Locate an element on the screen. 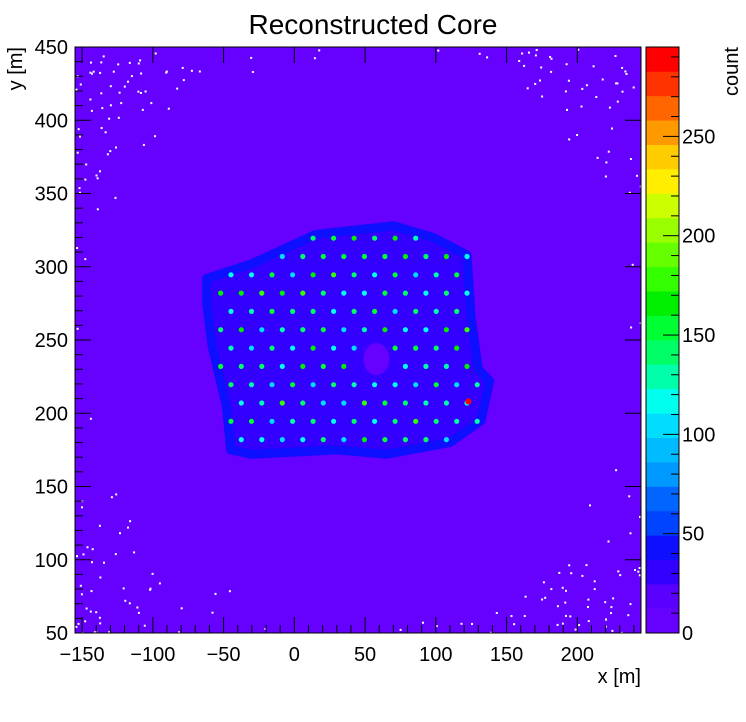  x-tick-label: 150 is located at coordinates (506, 655).